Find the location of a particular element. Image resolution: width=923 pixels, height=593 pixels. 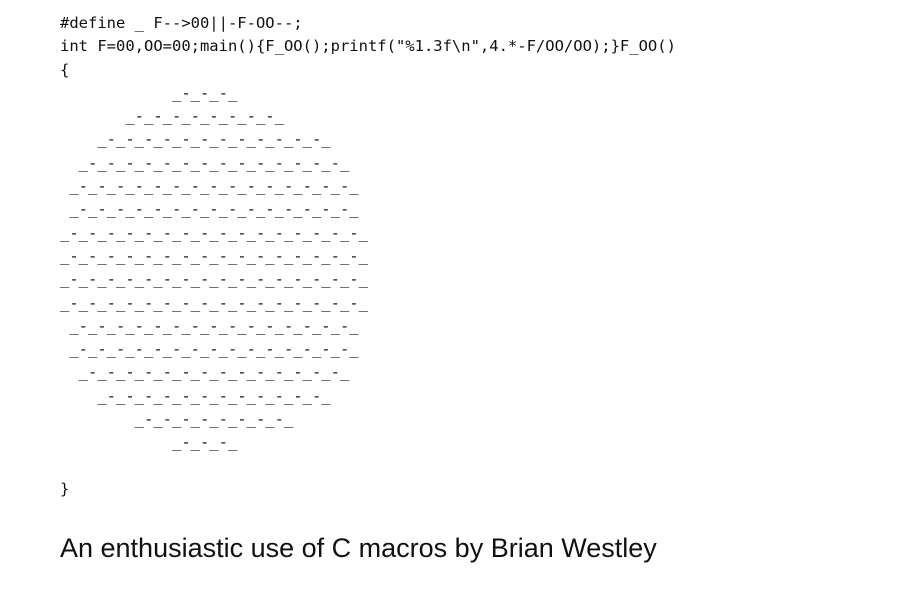

code-line is located at coordinates (368, 466).